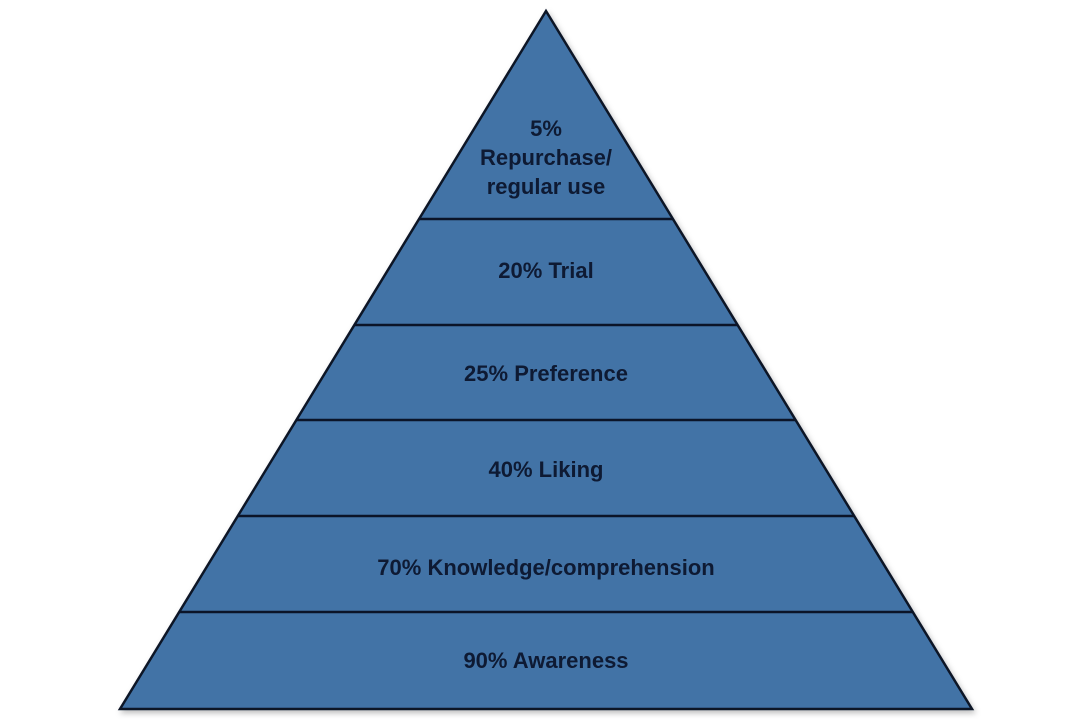  I want to click on level-1-line-1: 5%, so click(546, 128).